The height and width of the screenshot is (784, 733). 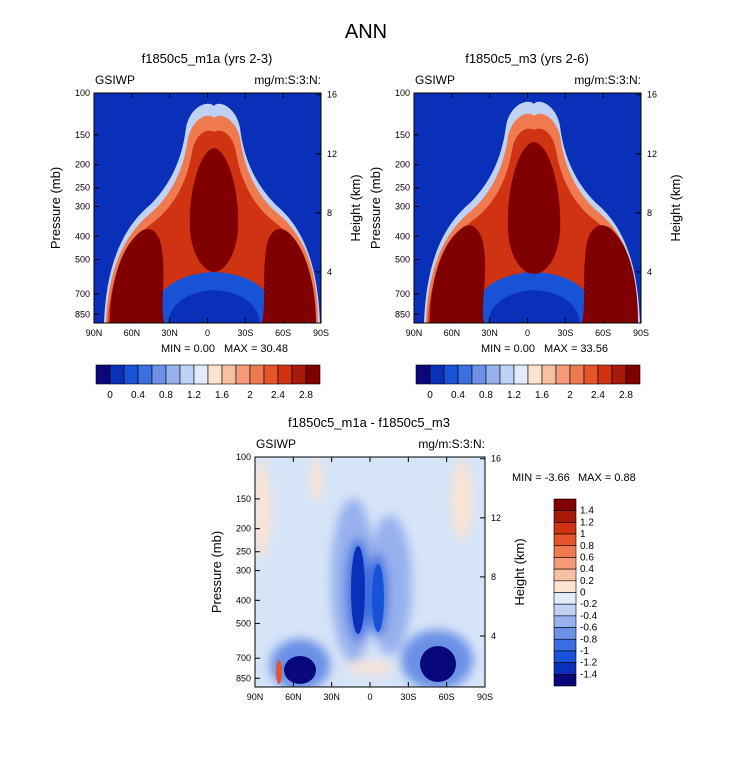 What do you see at coordinates (607, 478) in the screenshot?
I see `max-label: MAX = 0.88` at bounding box center [607, 478].